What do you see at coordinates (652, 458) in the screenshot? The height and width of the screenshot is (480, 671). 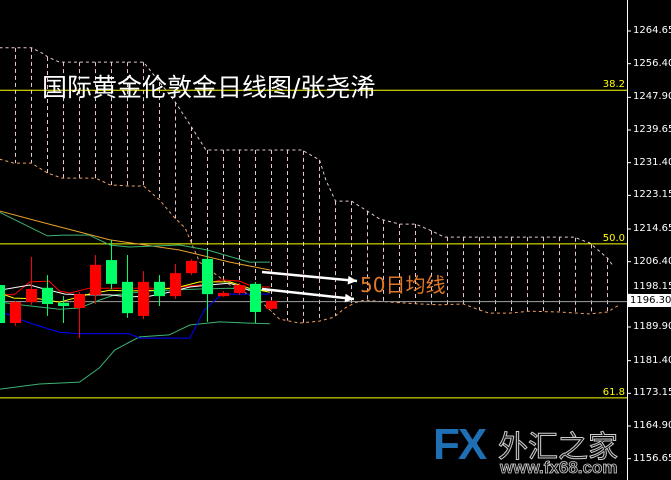 I see `y-tick-label: 1156.65` at bounding box center [652, 458].